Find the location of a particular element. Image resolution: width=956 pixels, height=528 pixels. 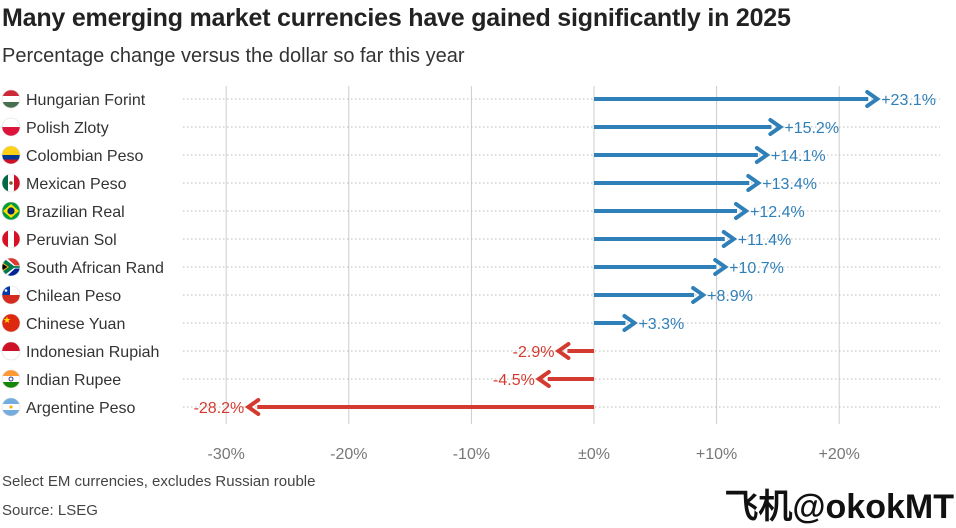

data-label: +3.3% is located at coordinates (661, 324).